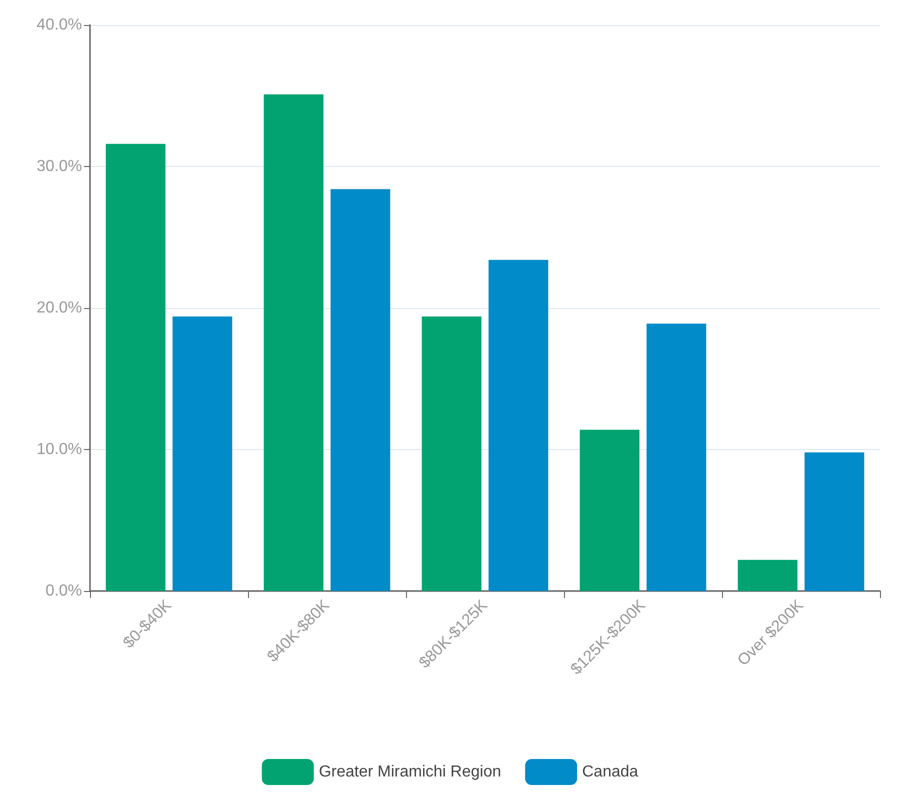 Image resolution: width=900 pixels, height=796 pixels. What do you see at coordinates (610, 772) in the screenshot?
I see `legend-label: Canada` at bounding box center [610, 772].